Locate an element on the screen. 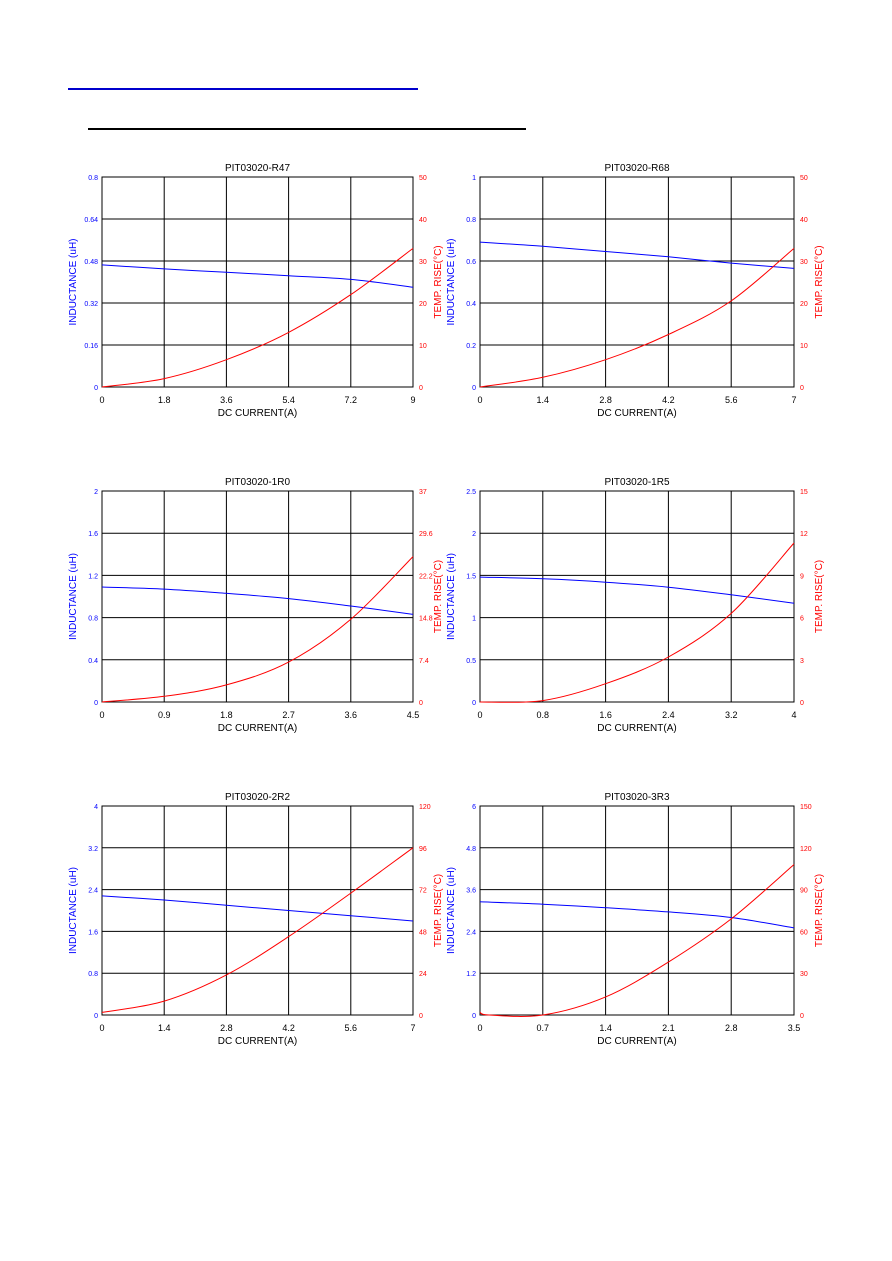  chart-title: PIT03020-R68 is located at coordinates (636, 168).